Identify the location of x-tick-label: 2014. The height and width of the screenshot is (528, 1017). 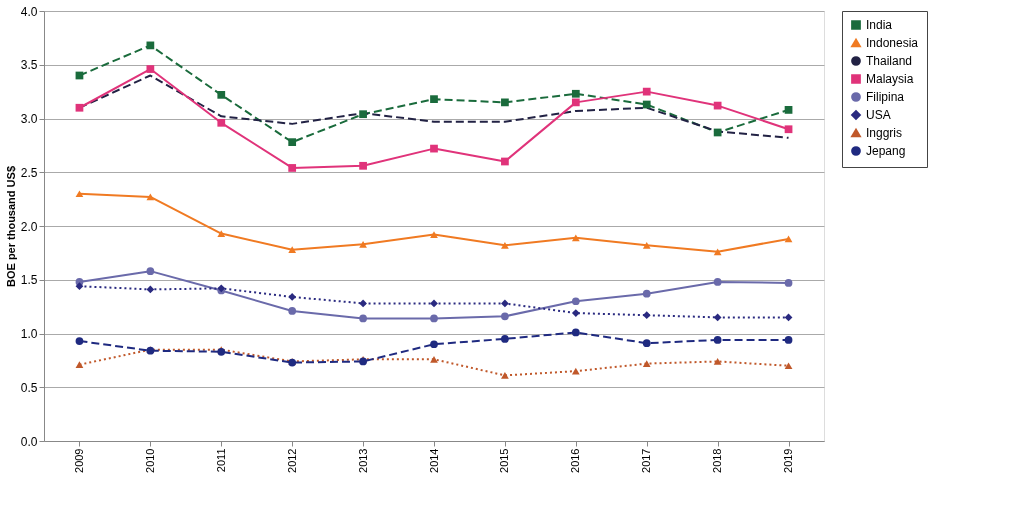
(433, 460).